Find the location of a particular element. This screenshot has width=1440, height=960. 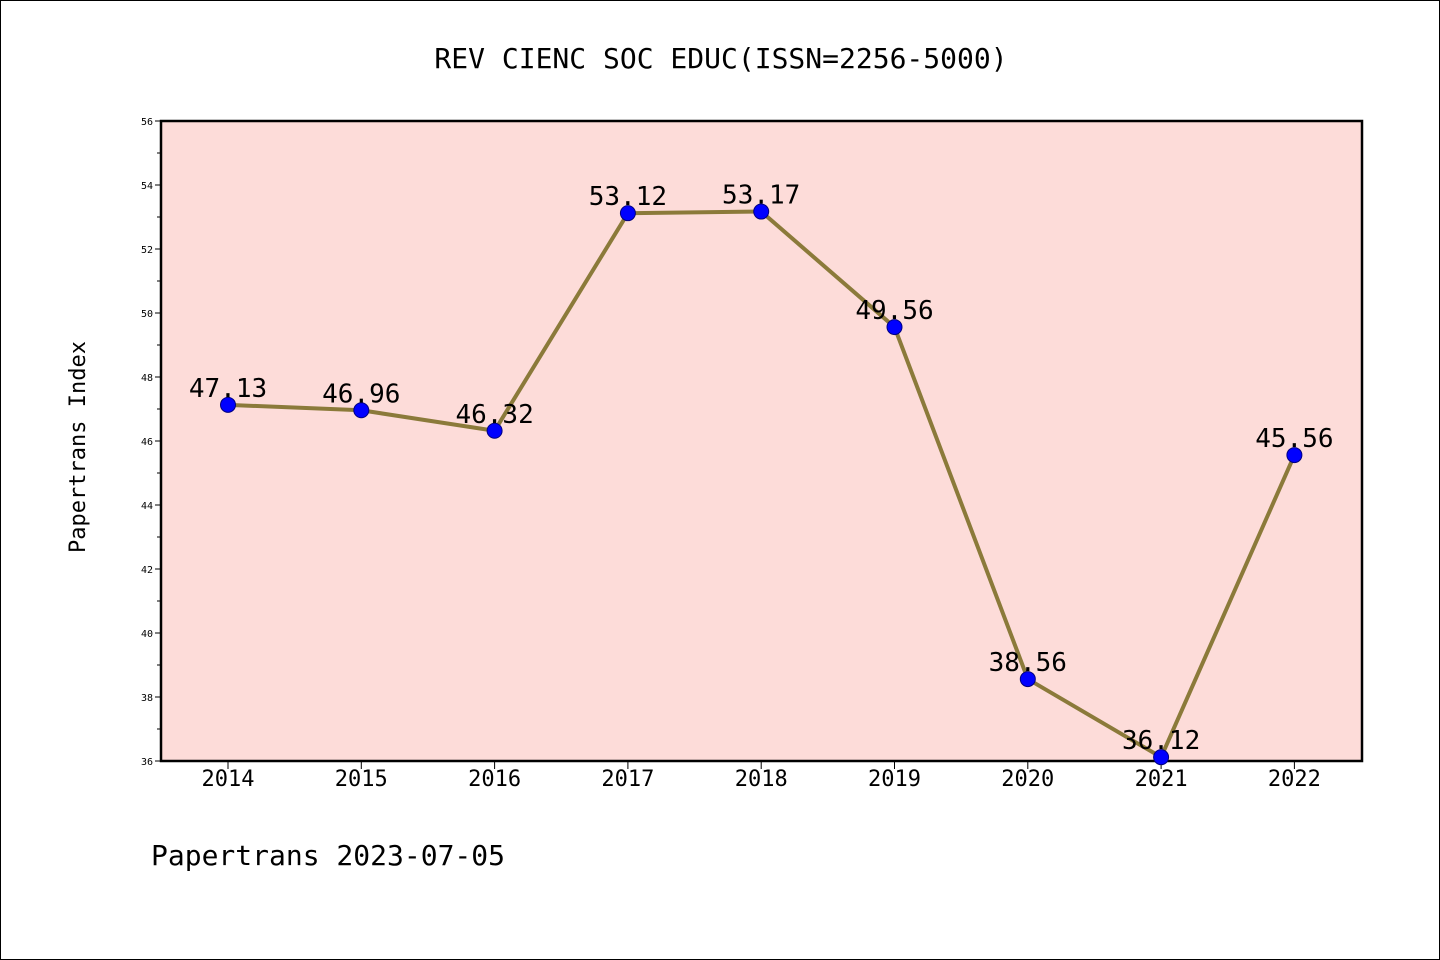

x-tick-label: 2015 is located at coordinates (361, 779).